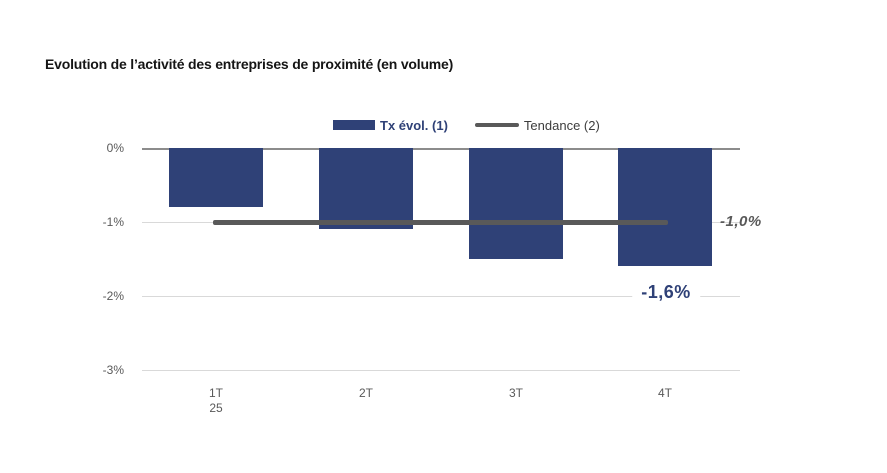 This screenshot has width=887, height=473. I want to click on legend-bar-swatch-icon, so click(354, 125).